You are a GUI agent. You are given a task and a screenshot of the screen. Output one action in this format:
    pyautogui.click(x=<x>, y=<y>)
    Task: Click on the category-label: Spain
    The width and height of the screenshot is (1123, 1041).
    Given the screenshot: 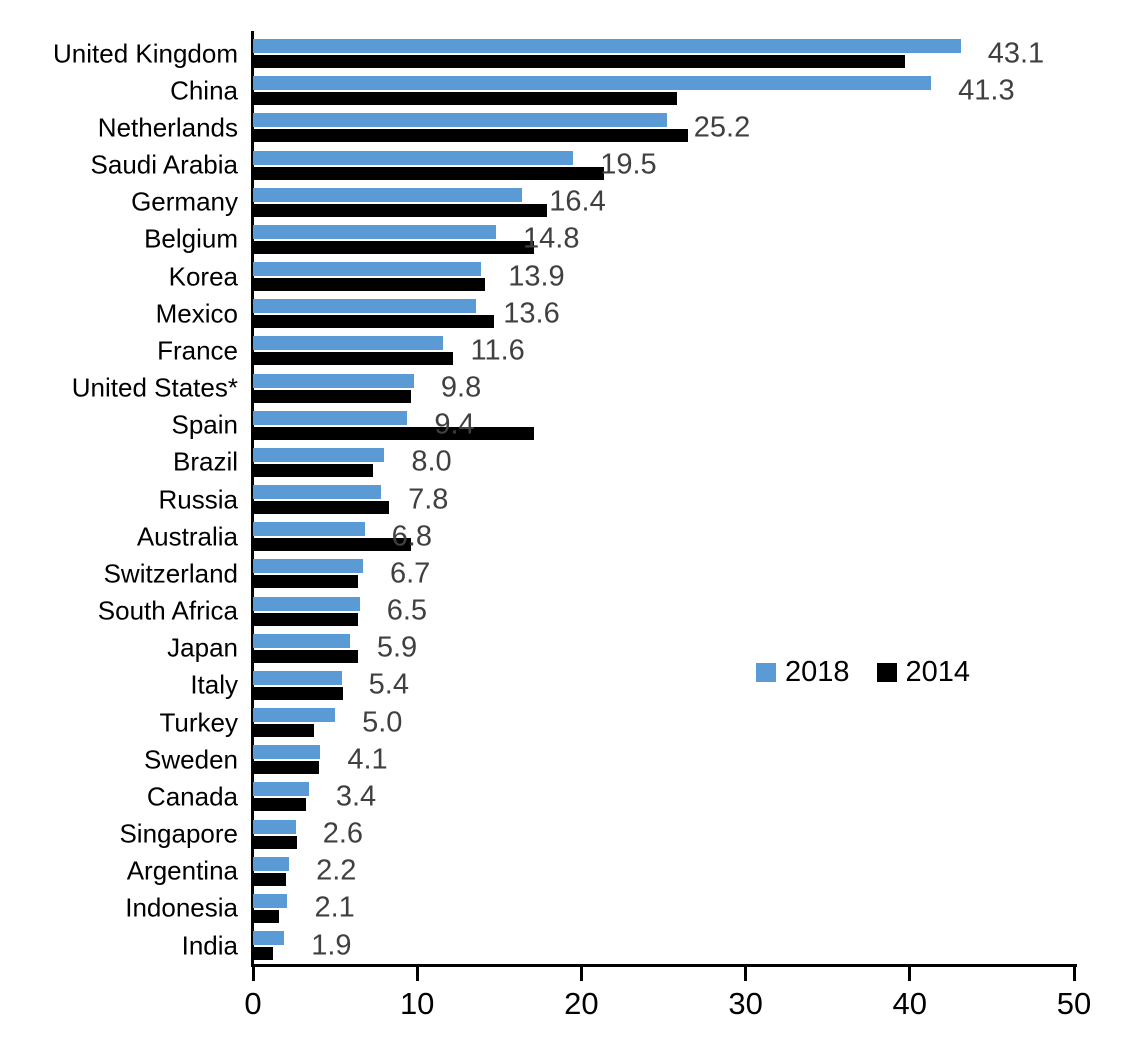 What is the action you would take?
    pyautogui.click(x=205, y=424)
    